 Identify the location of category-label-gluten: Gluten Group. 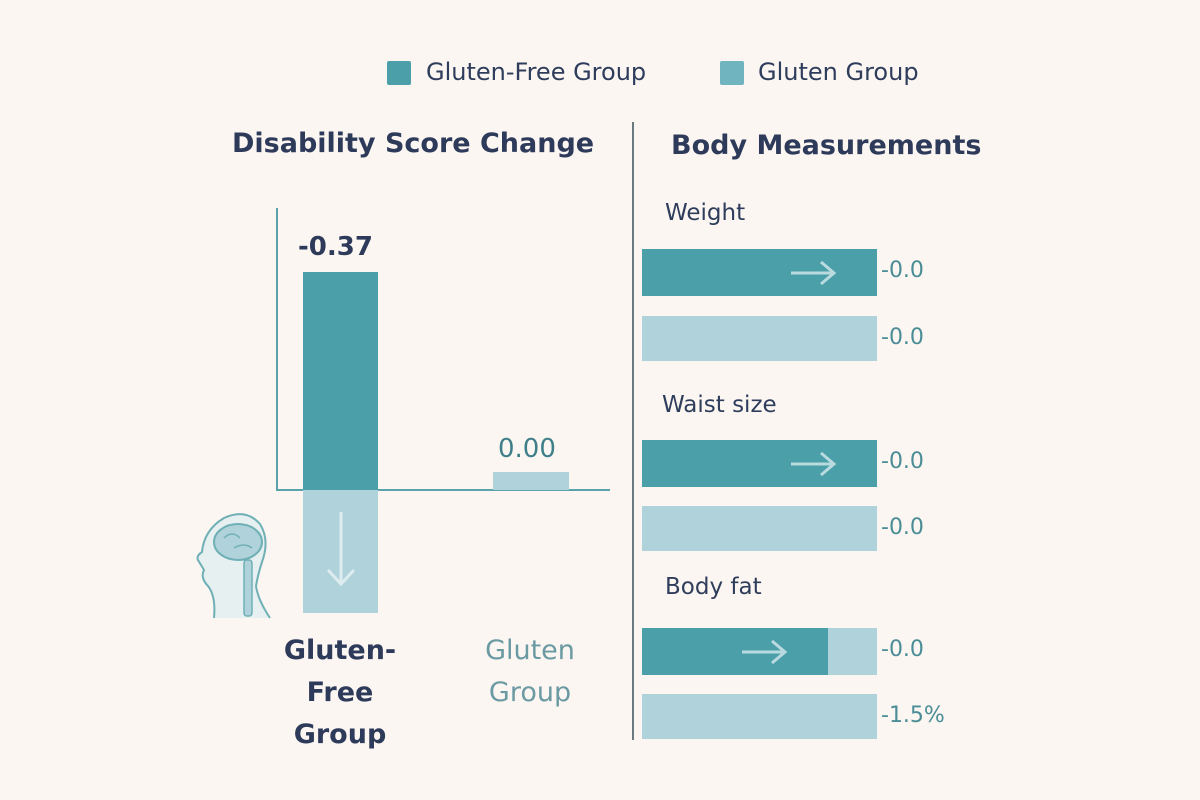
(530, 672).